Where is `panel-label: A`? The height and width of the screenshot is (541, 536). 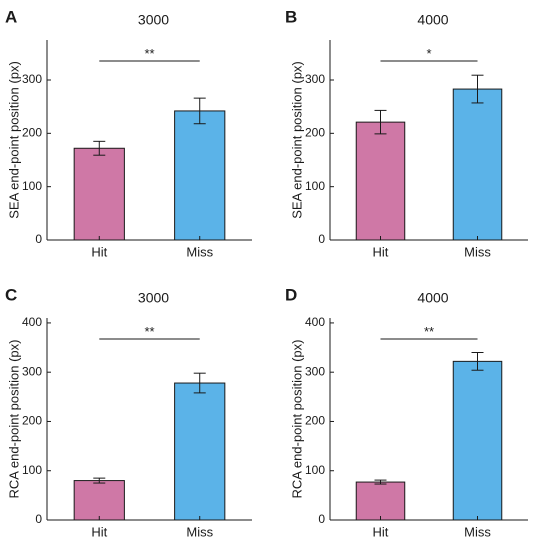 panel-label: A is located at coordinates (11, 16).